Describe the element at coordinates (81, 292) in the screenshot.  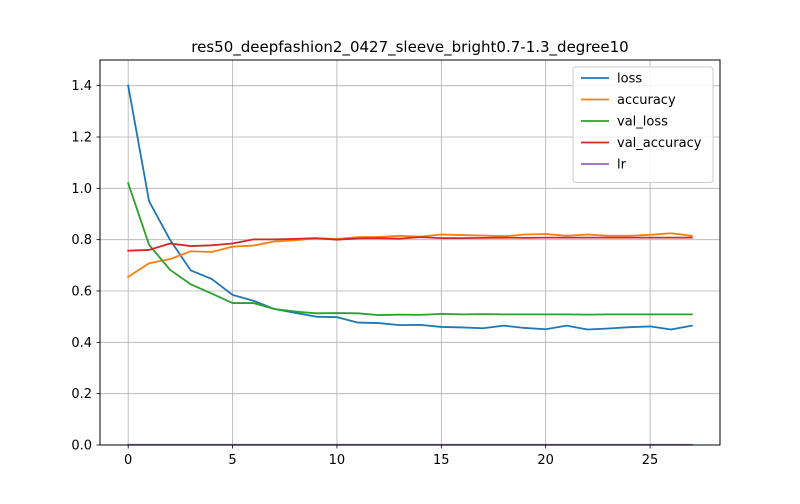
I see `y-tick-label: 0.6` at that location.